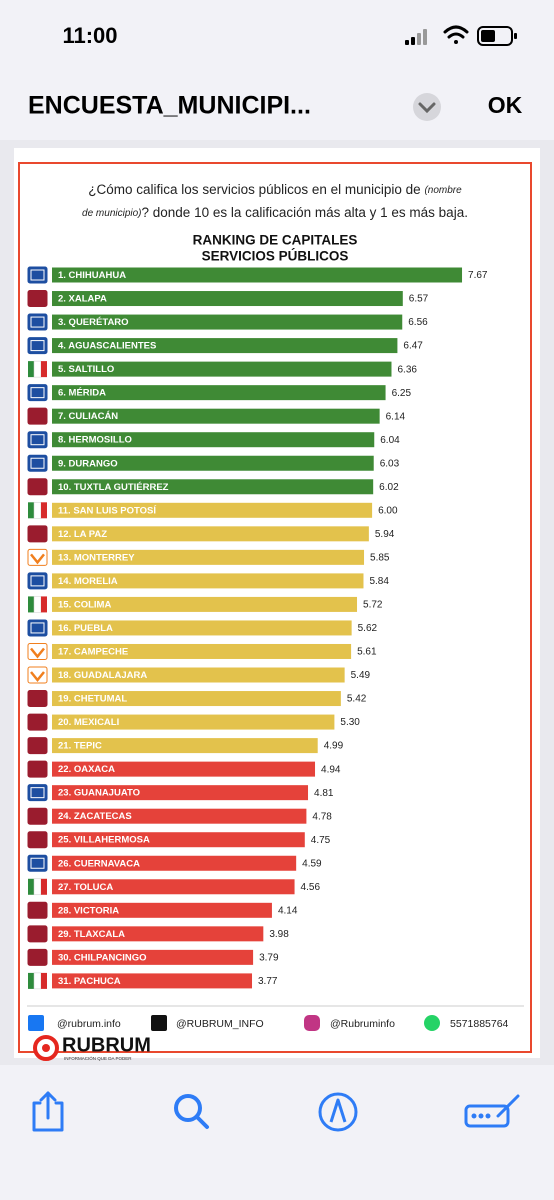 This screenshot has height=1200, width=554. Describe the element at coordinates (99, 863) in the screenshot. I see `bar-label: 26. CUERNAVACA` at that location.